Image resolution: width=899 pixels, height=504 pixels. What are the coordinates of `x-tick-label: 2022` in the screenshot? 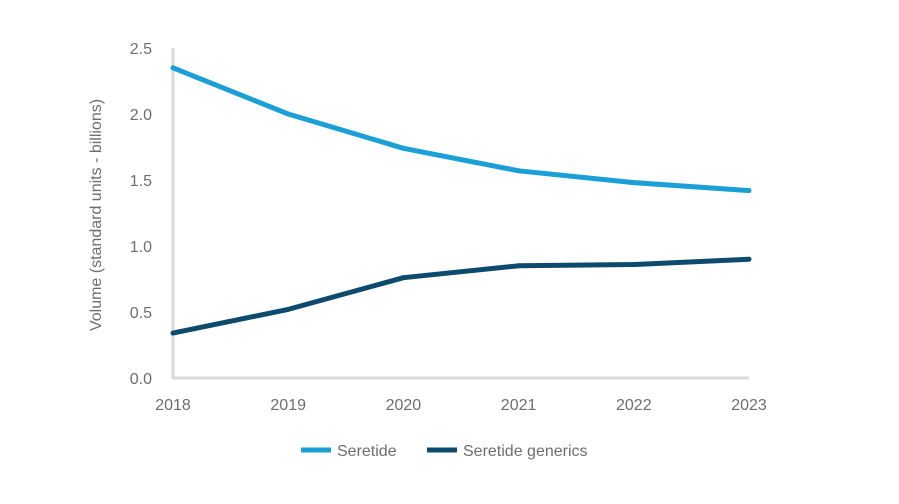 It's located at (634, 405).